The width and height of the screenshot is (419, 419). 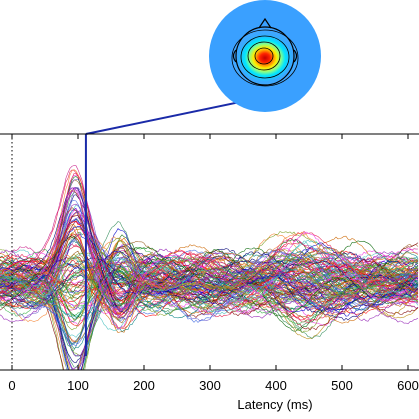 I want to click on head-left-ear-icon, so click(x=234, y=56).